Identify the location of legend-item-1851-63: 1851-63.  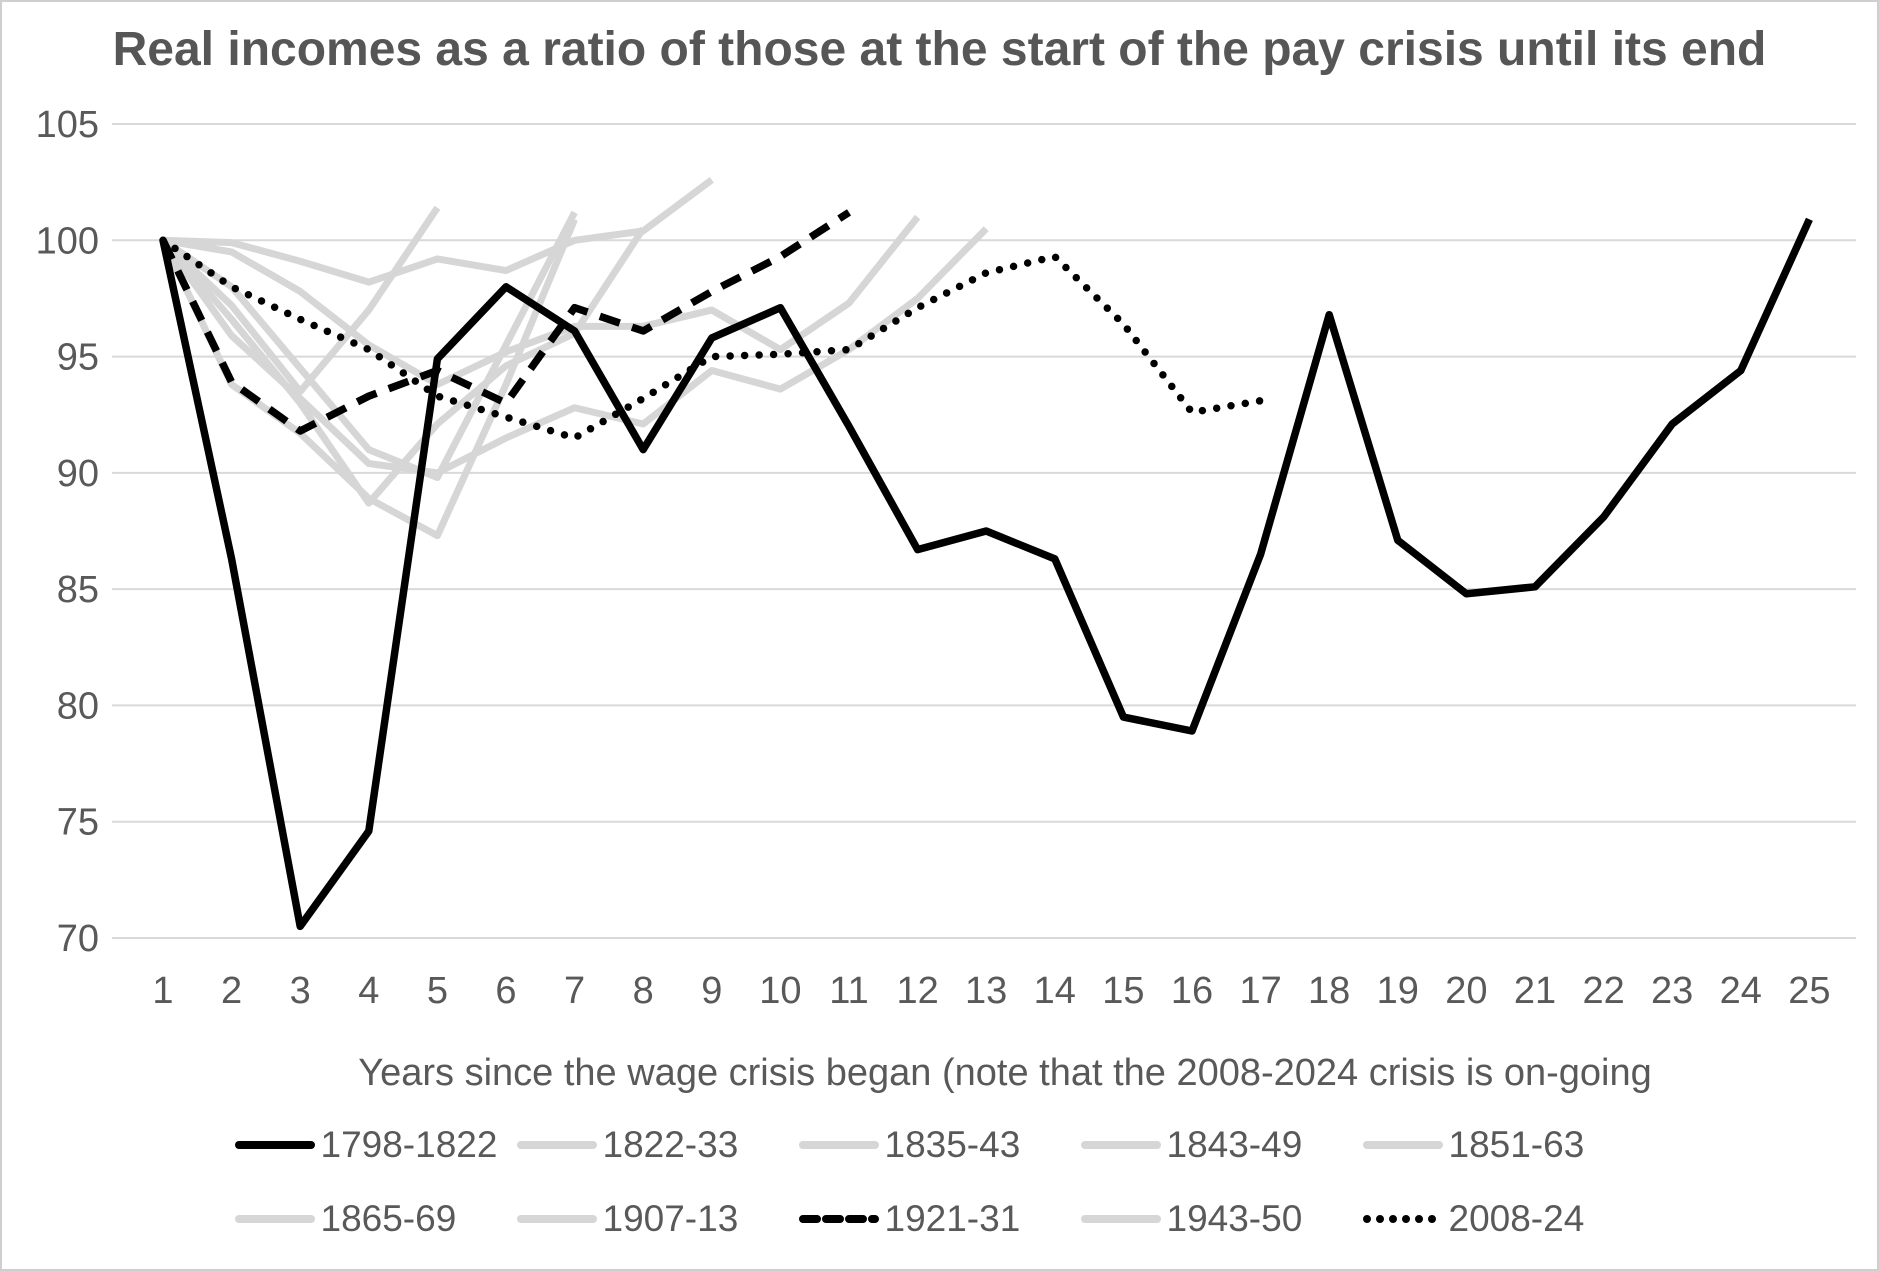
(1503, 1145).